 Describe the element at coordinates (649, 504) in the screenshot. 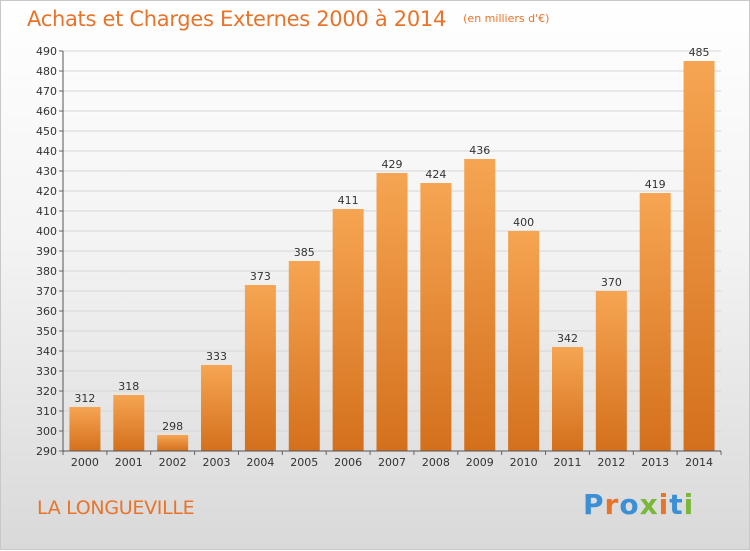

I see `logo-letter: x` at that location.